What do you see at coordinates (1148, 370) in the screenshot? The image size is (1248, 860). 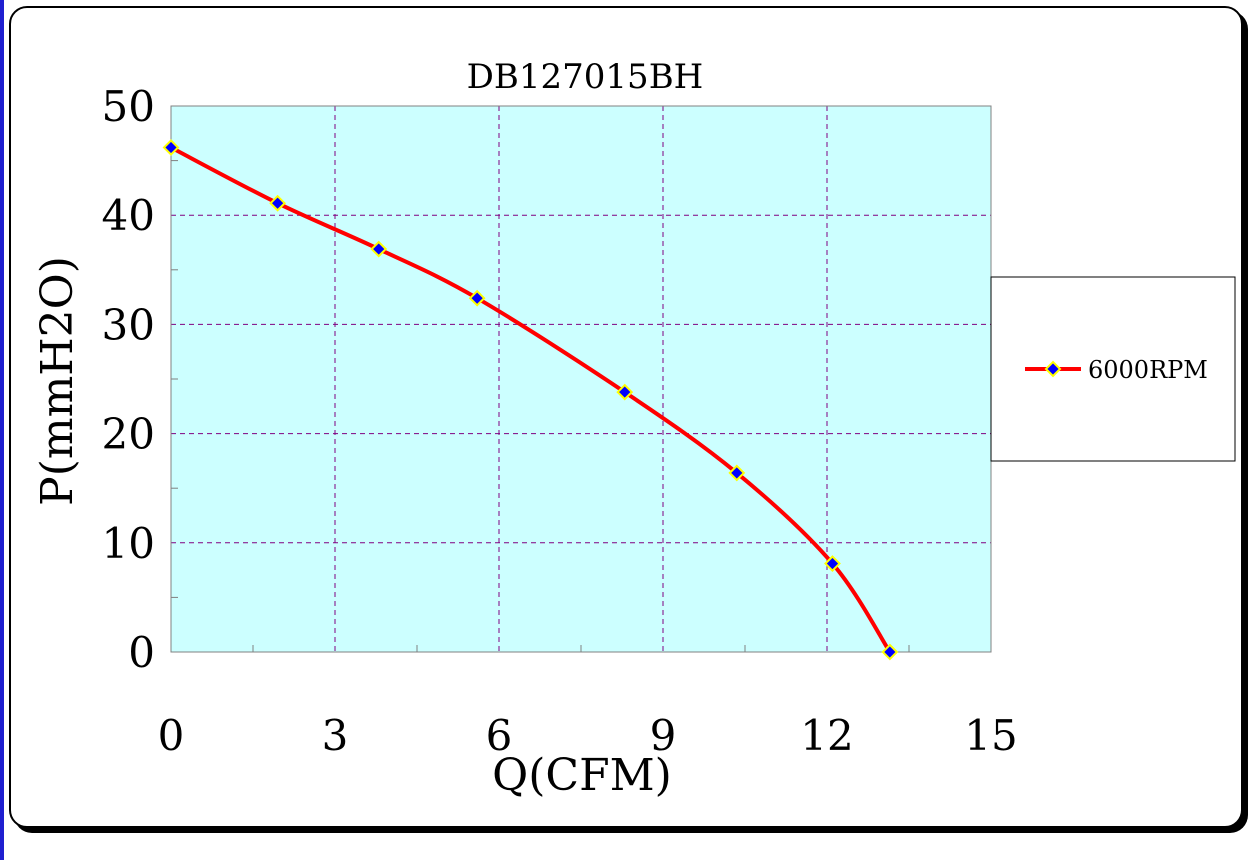 I see `legend-label: 6000RPM` at bounding box center [1148, 370].